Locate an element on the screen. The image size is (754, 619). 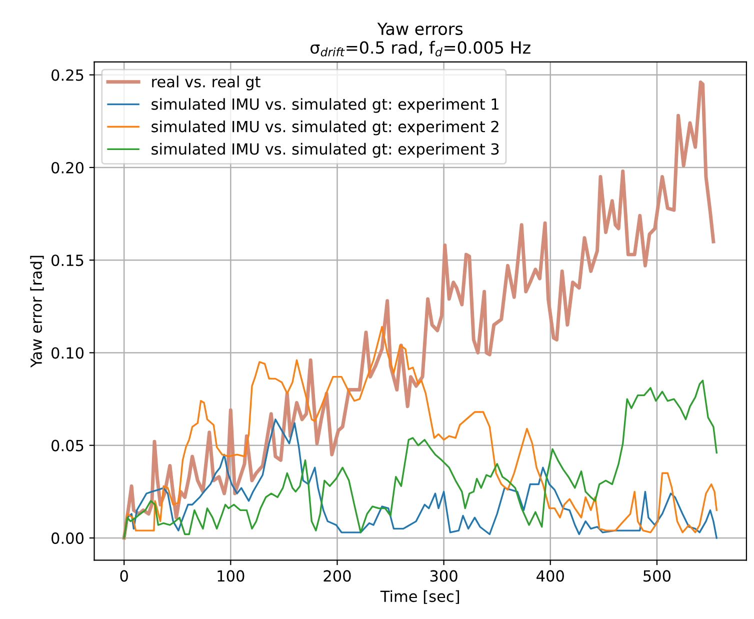
legend-label: simulated IMU vs. simulated gt: experiment 1 is located at coordinates (325, 105).